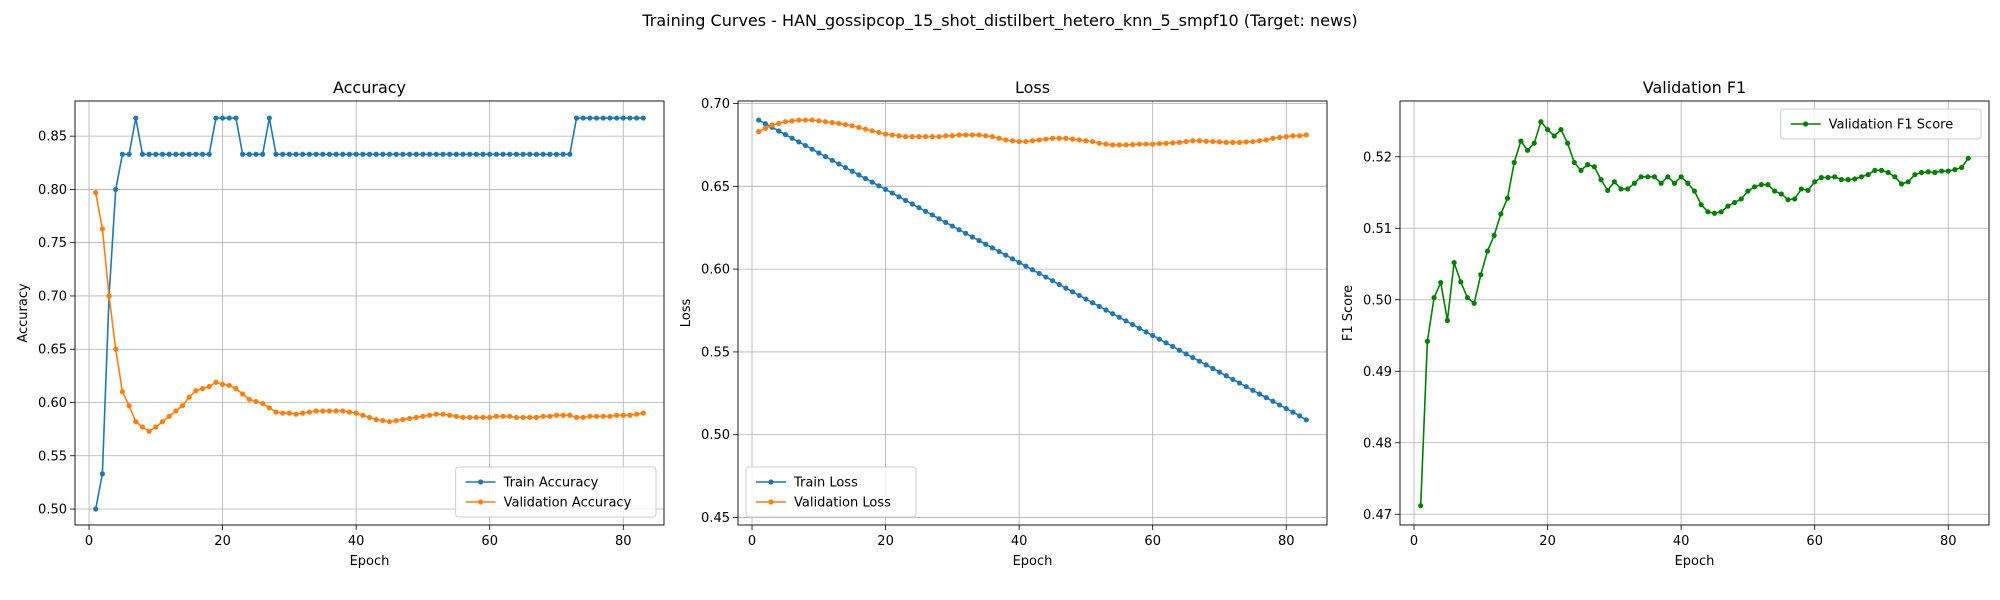  I want to click on y-axis-label: F1 Score, so click(1348, 313).